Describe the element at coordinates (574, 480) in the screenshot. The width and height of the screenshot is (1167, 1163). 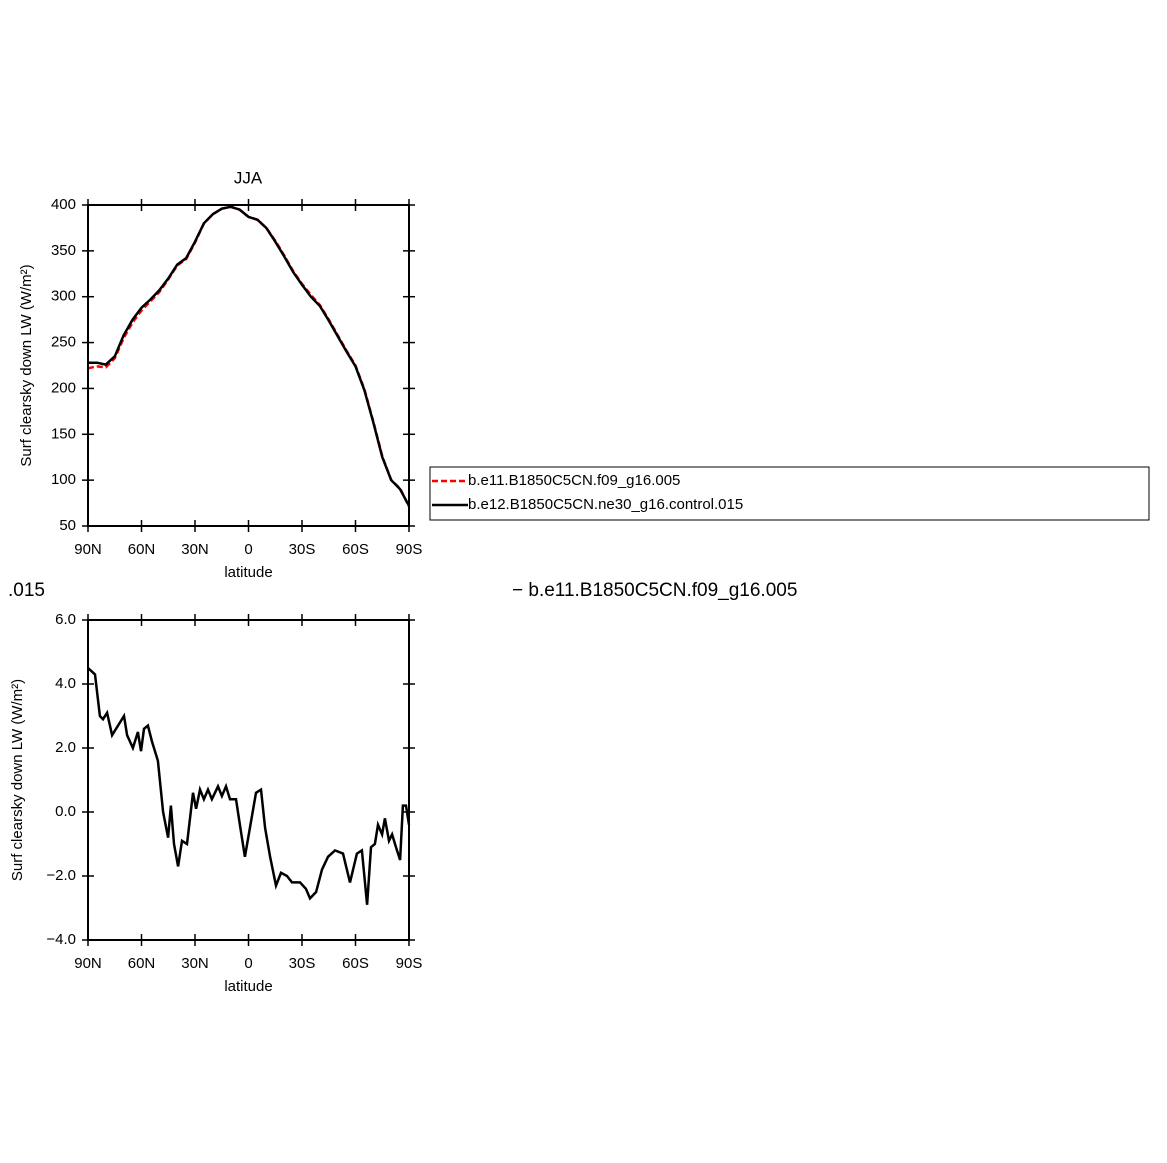
I see `legend-label: b.e11.B1850C5CN.f09_g16.005` at that location.